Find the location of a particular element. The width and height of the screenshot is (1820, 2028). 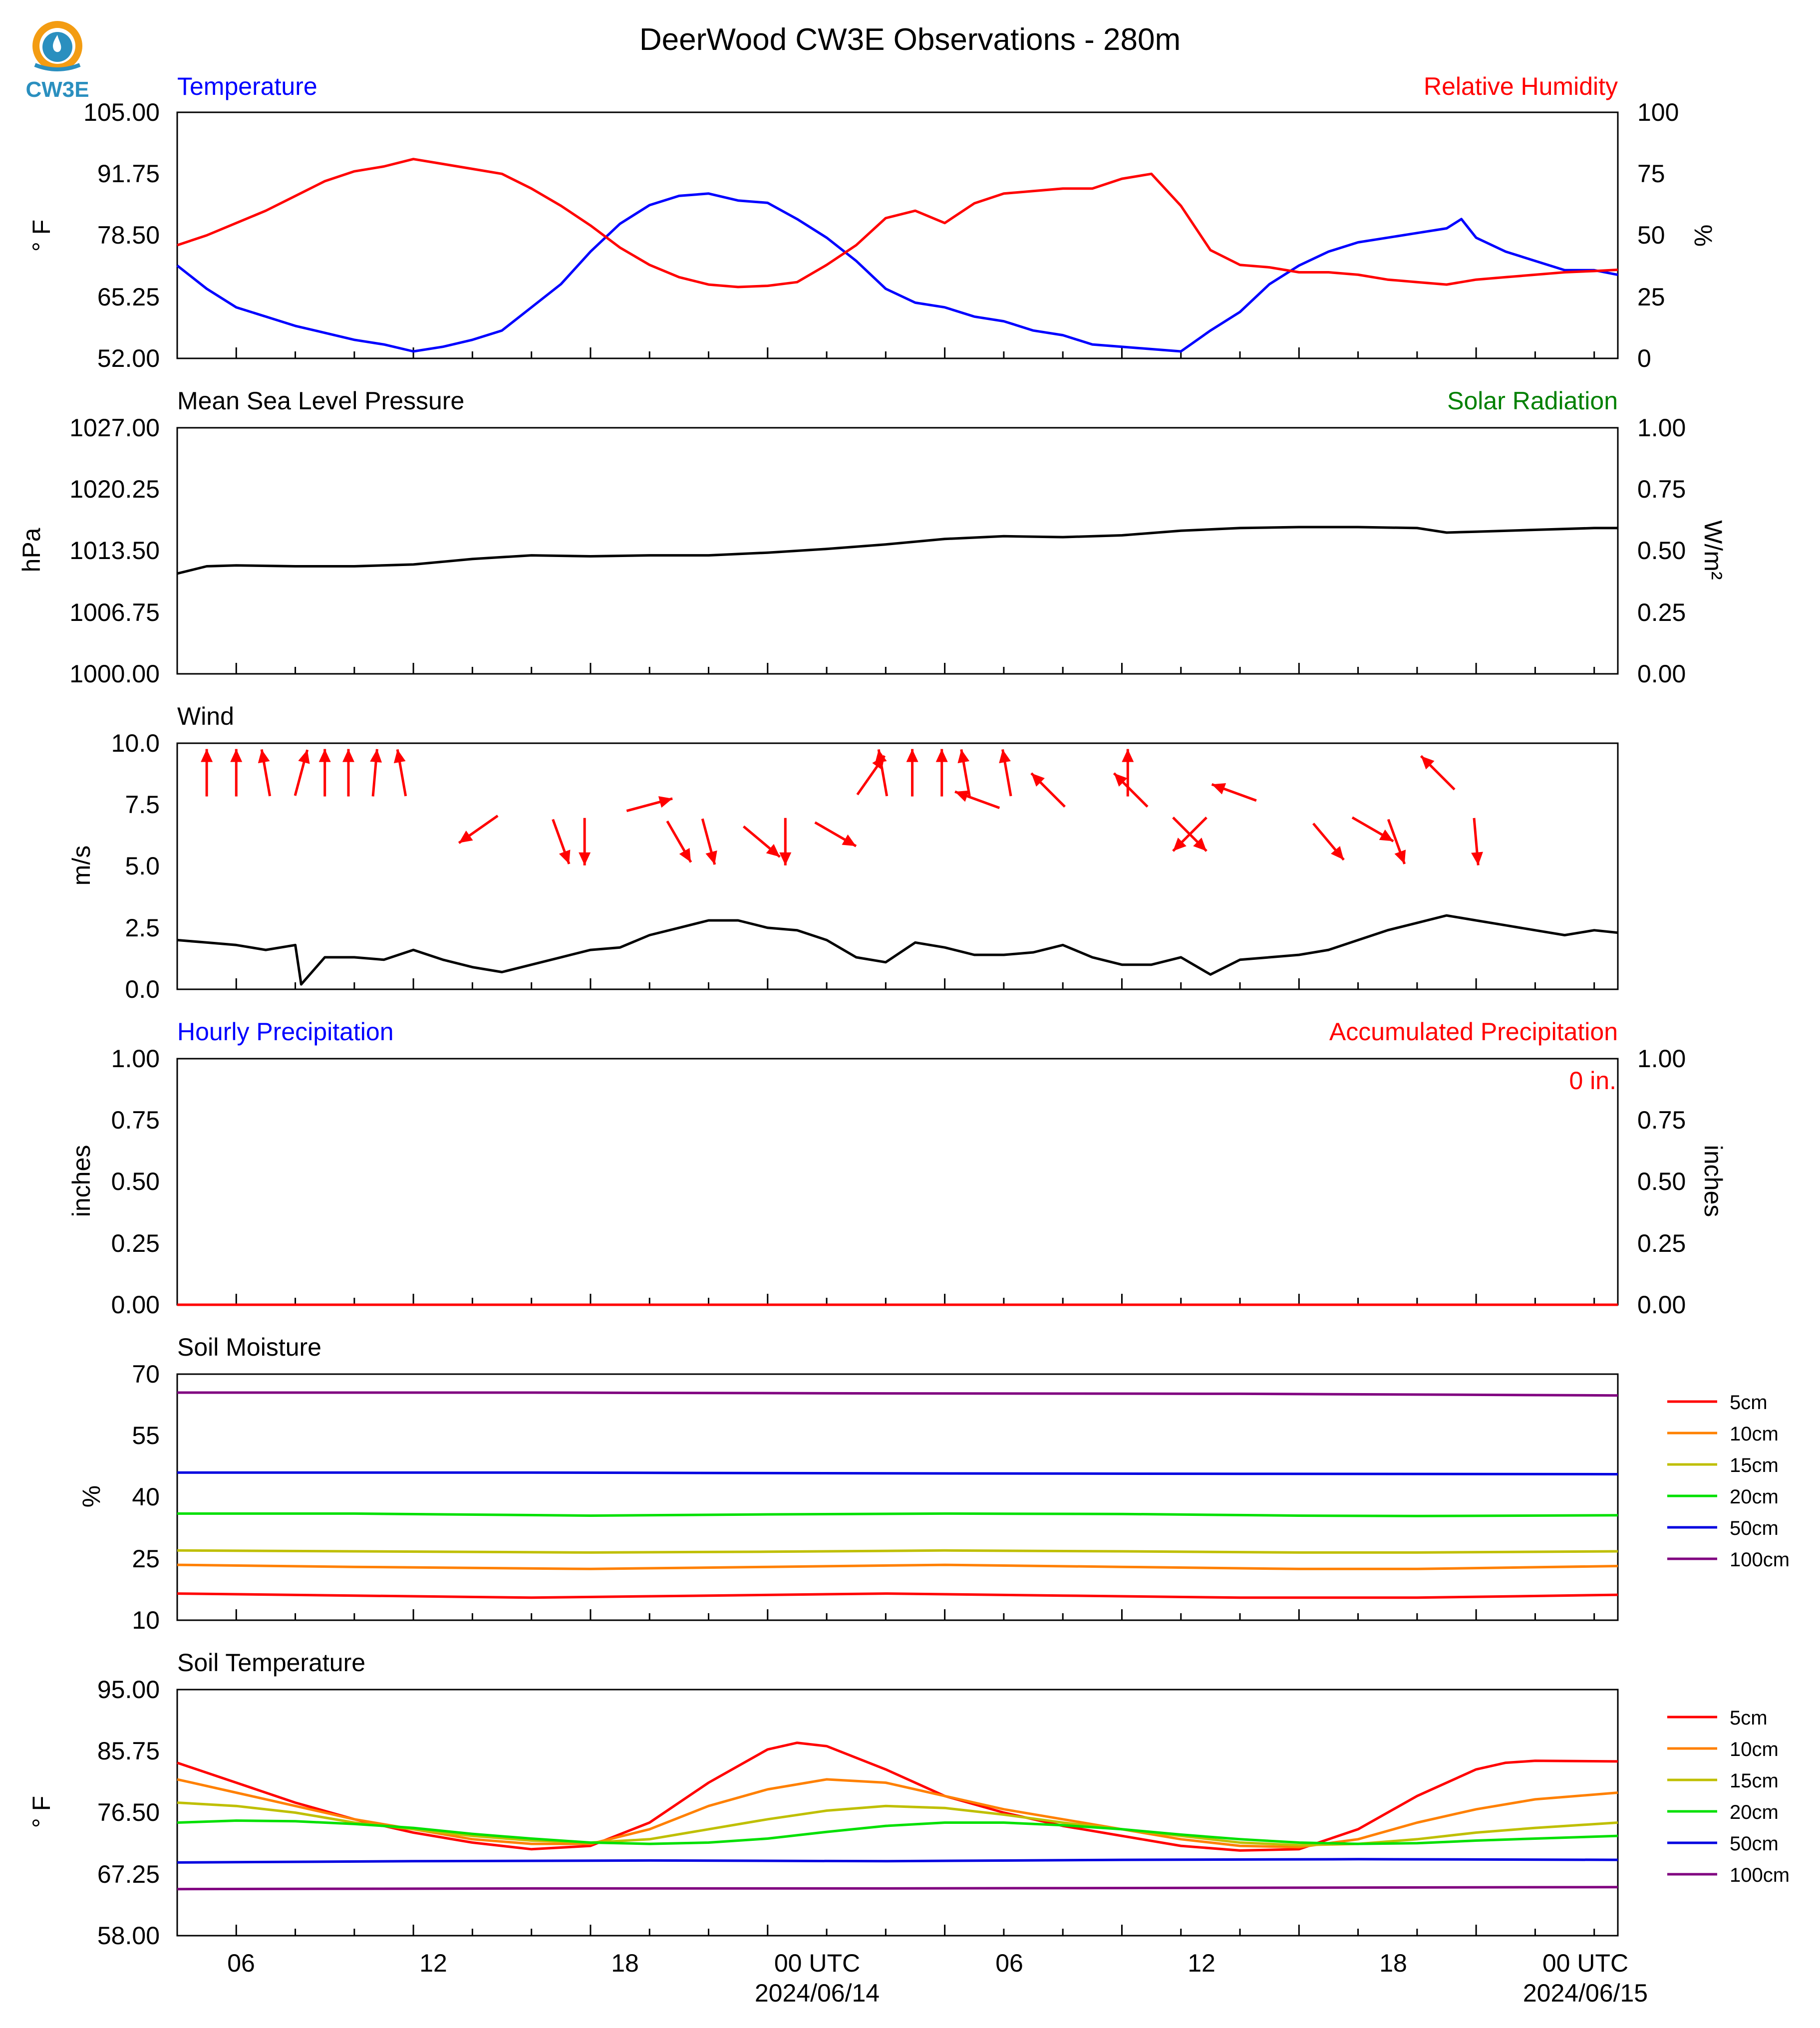

solar-radiation-title: Solar Radiation is located at coordinates (1532, 401).